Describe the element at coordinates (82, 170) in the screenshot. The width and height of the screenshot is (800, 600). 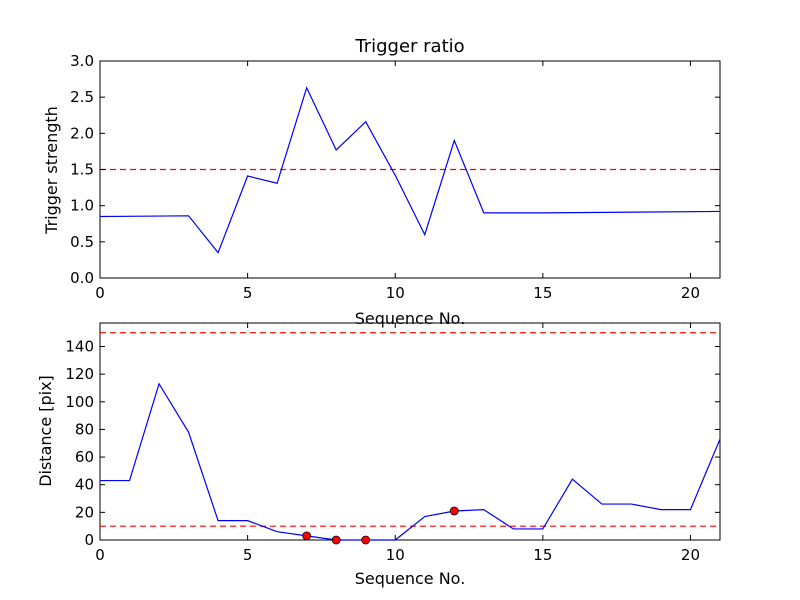
I see `y-tick-label: 1.5` at that location.